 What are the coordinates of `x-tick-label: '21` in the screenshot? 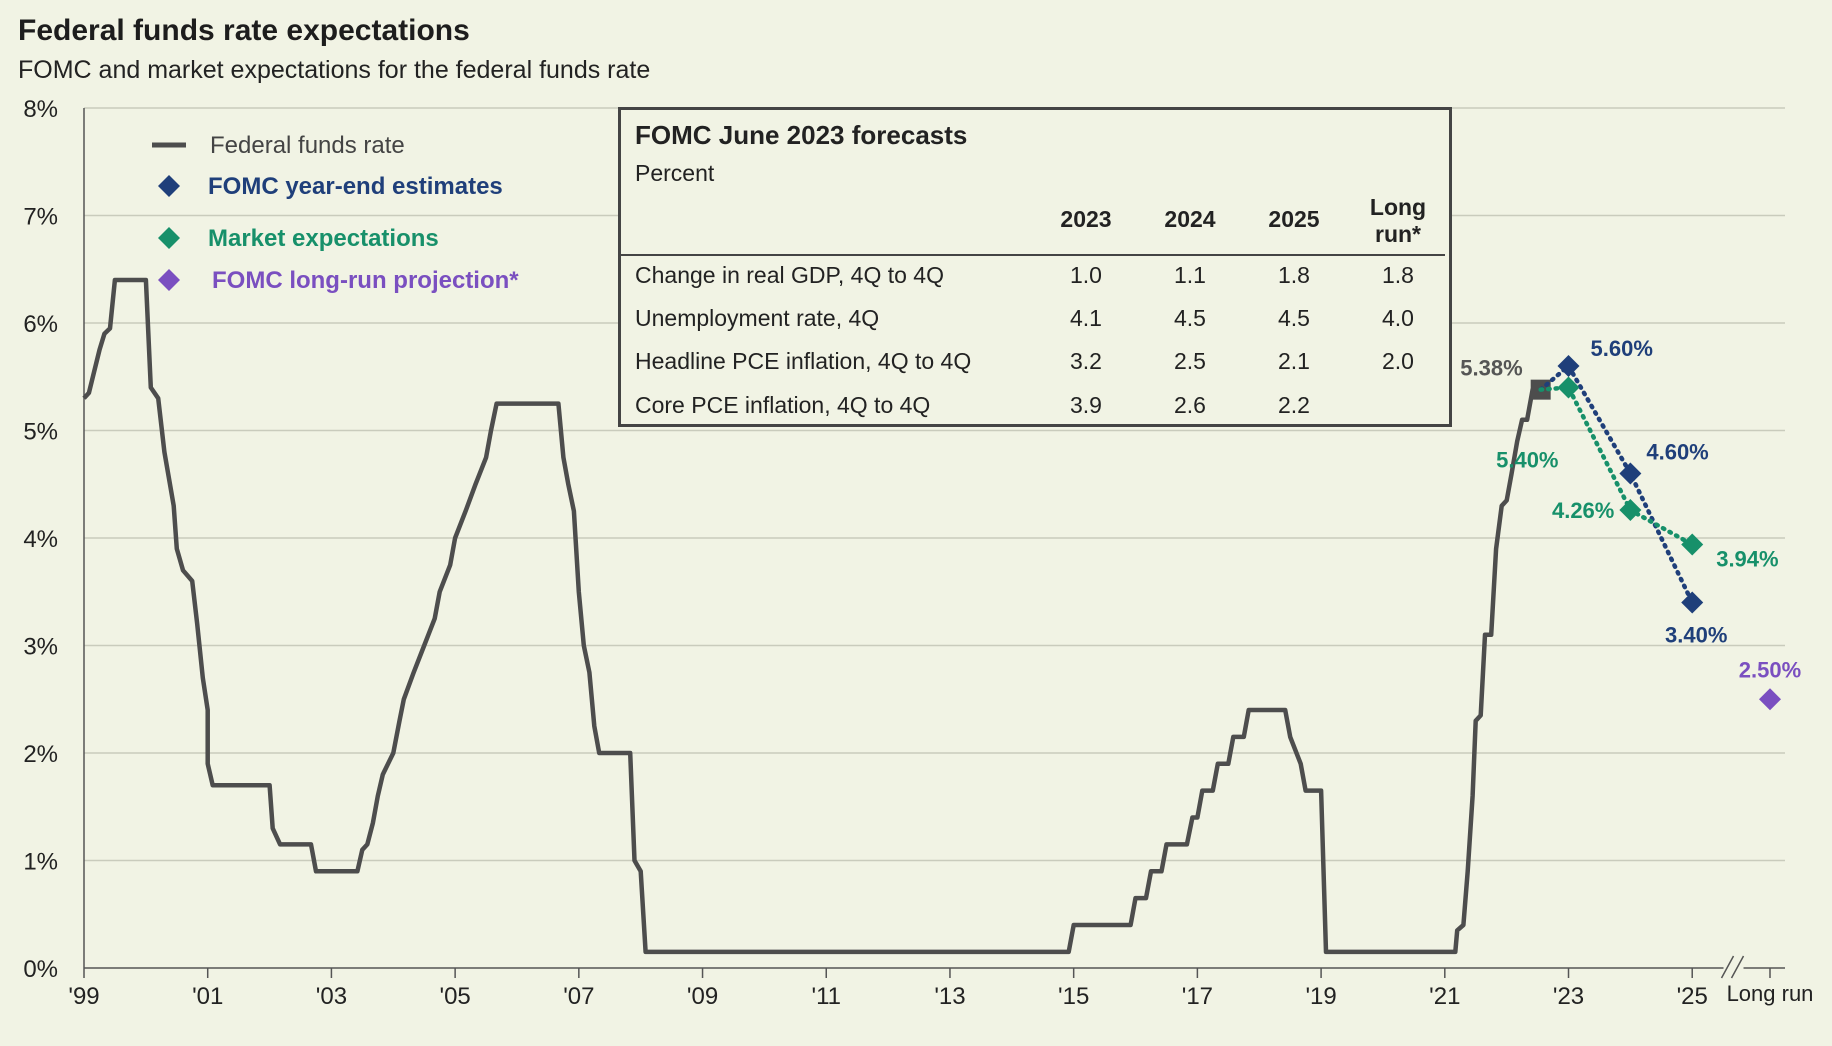 It's located at (1444, 996).